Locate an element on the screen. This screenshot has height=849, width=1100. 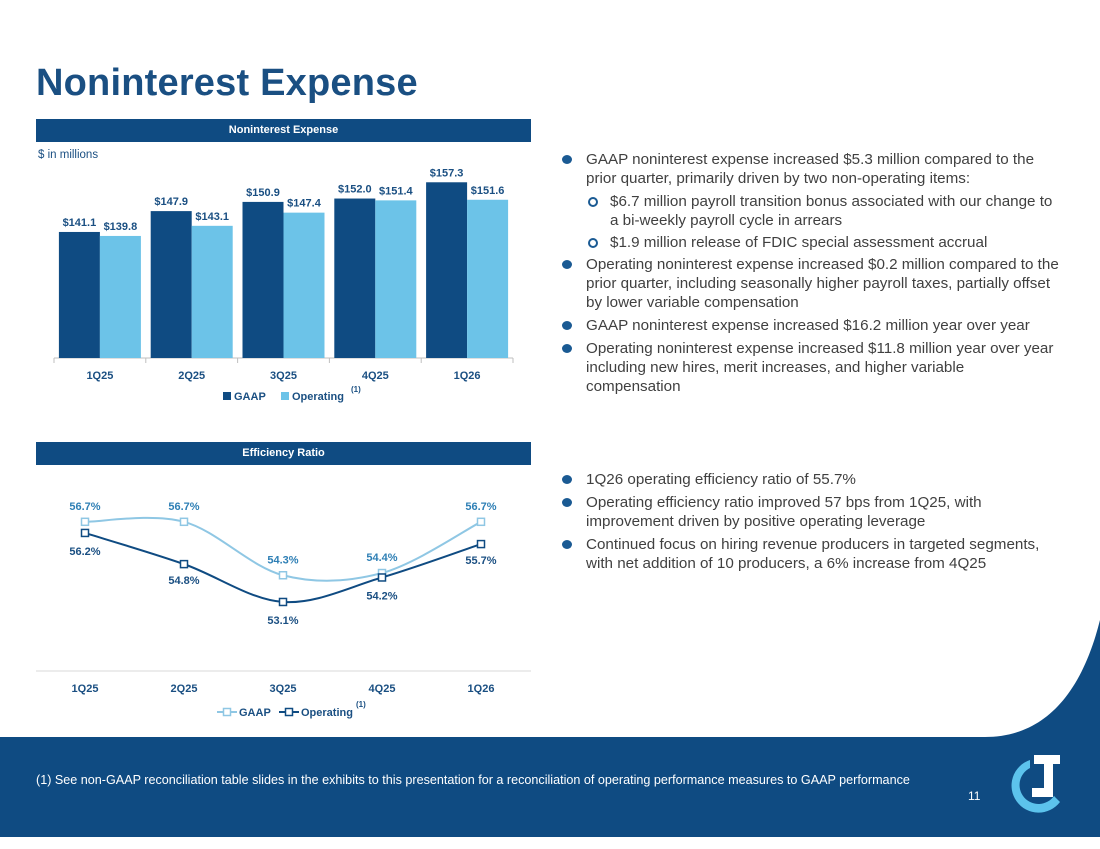
point-gaap-1q25 is located at coordinates (85, 522).